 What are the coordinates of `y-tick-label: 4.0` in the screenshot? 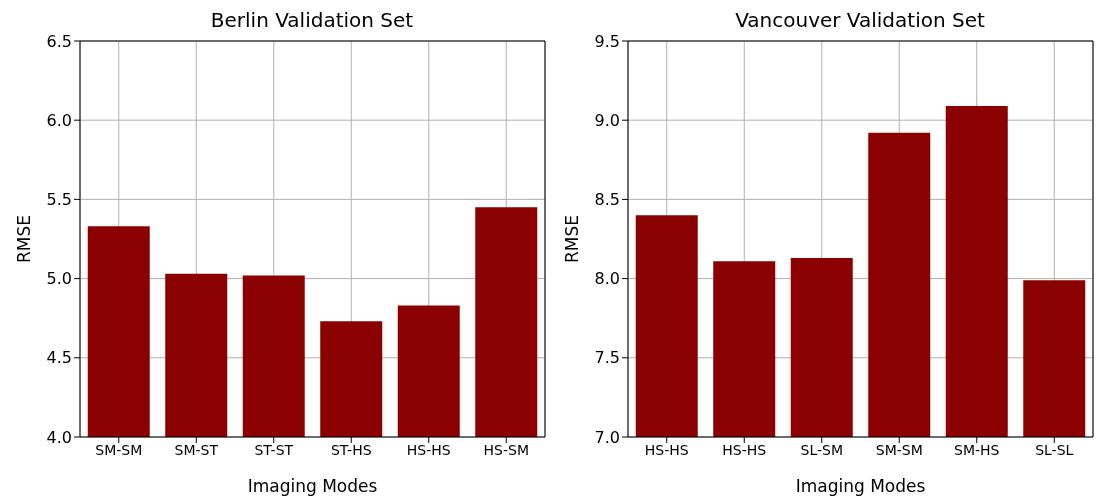 It's located at (59, 437).